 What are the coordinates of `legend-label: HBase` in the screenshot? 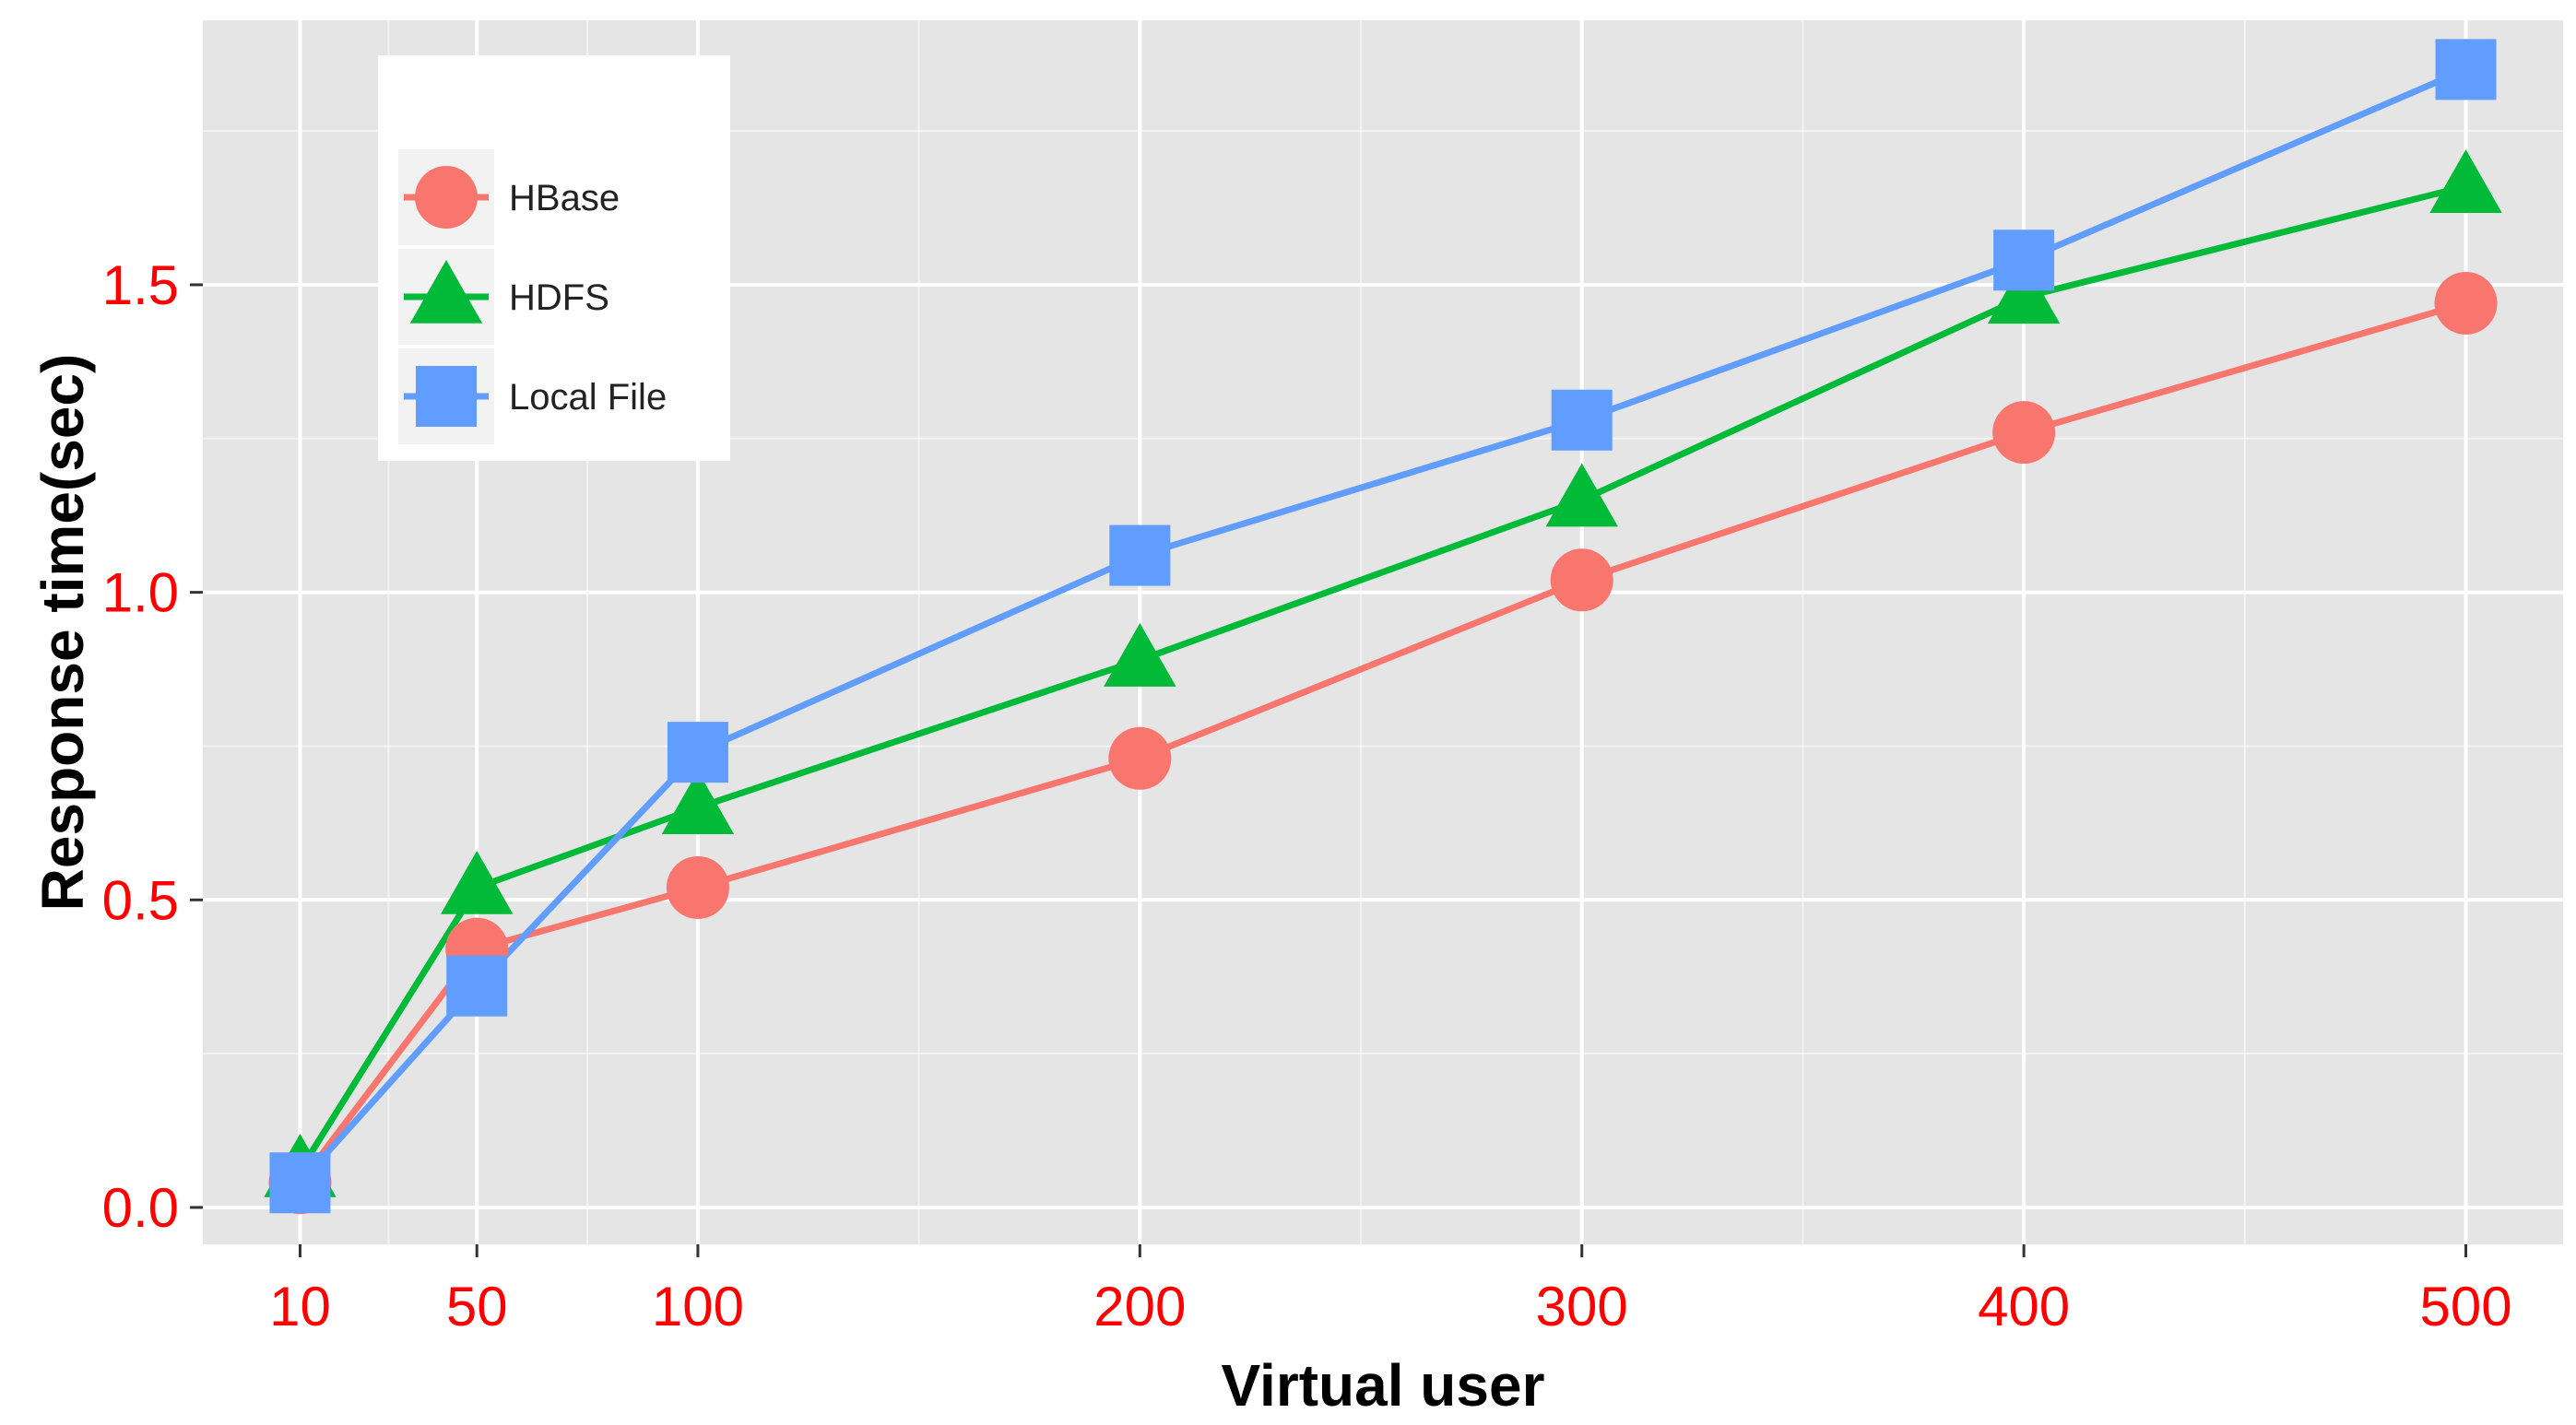 It's located at (564, 198).